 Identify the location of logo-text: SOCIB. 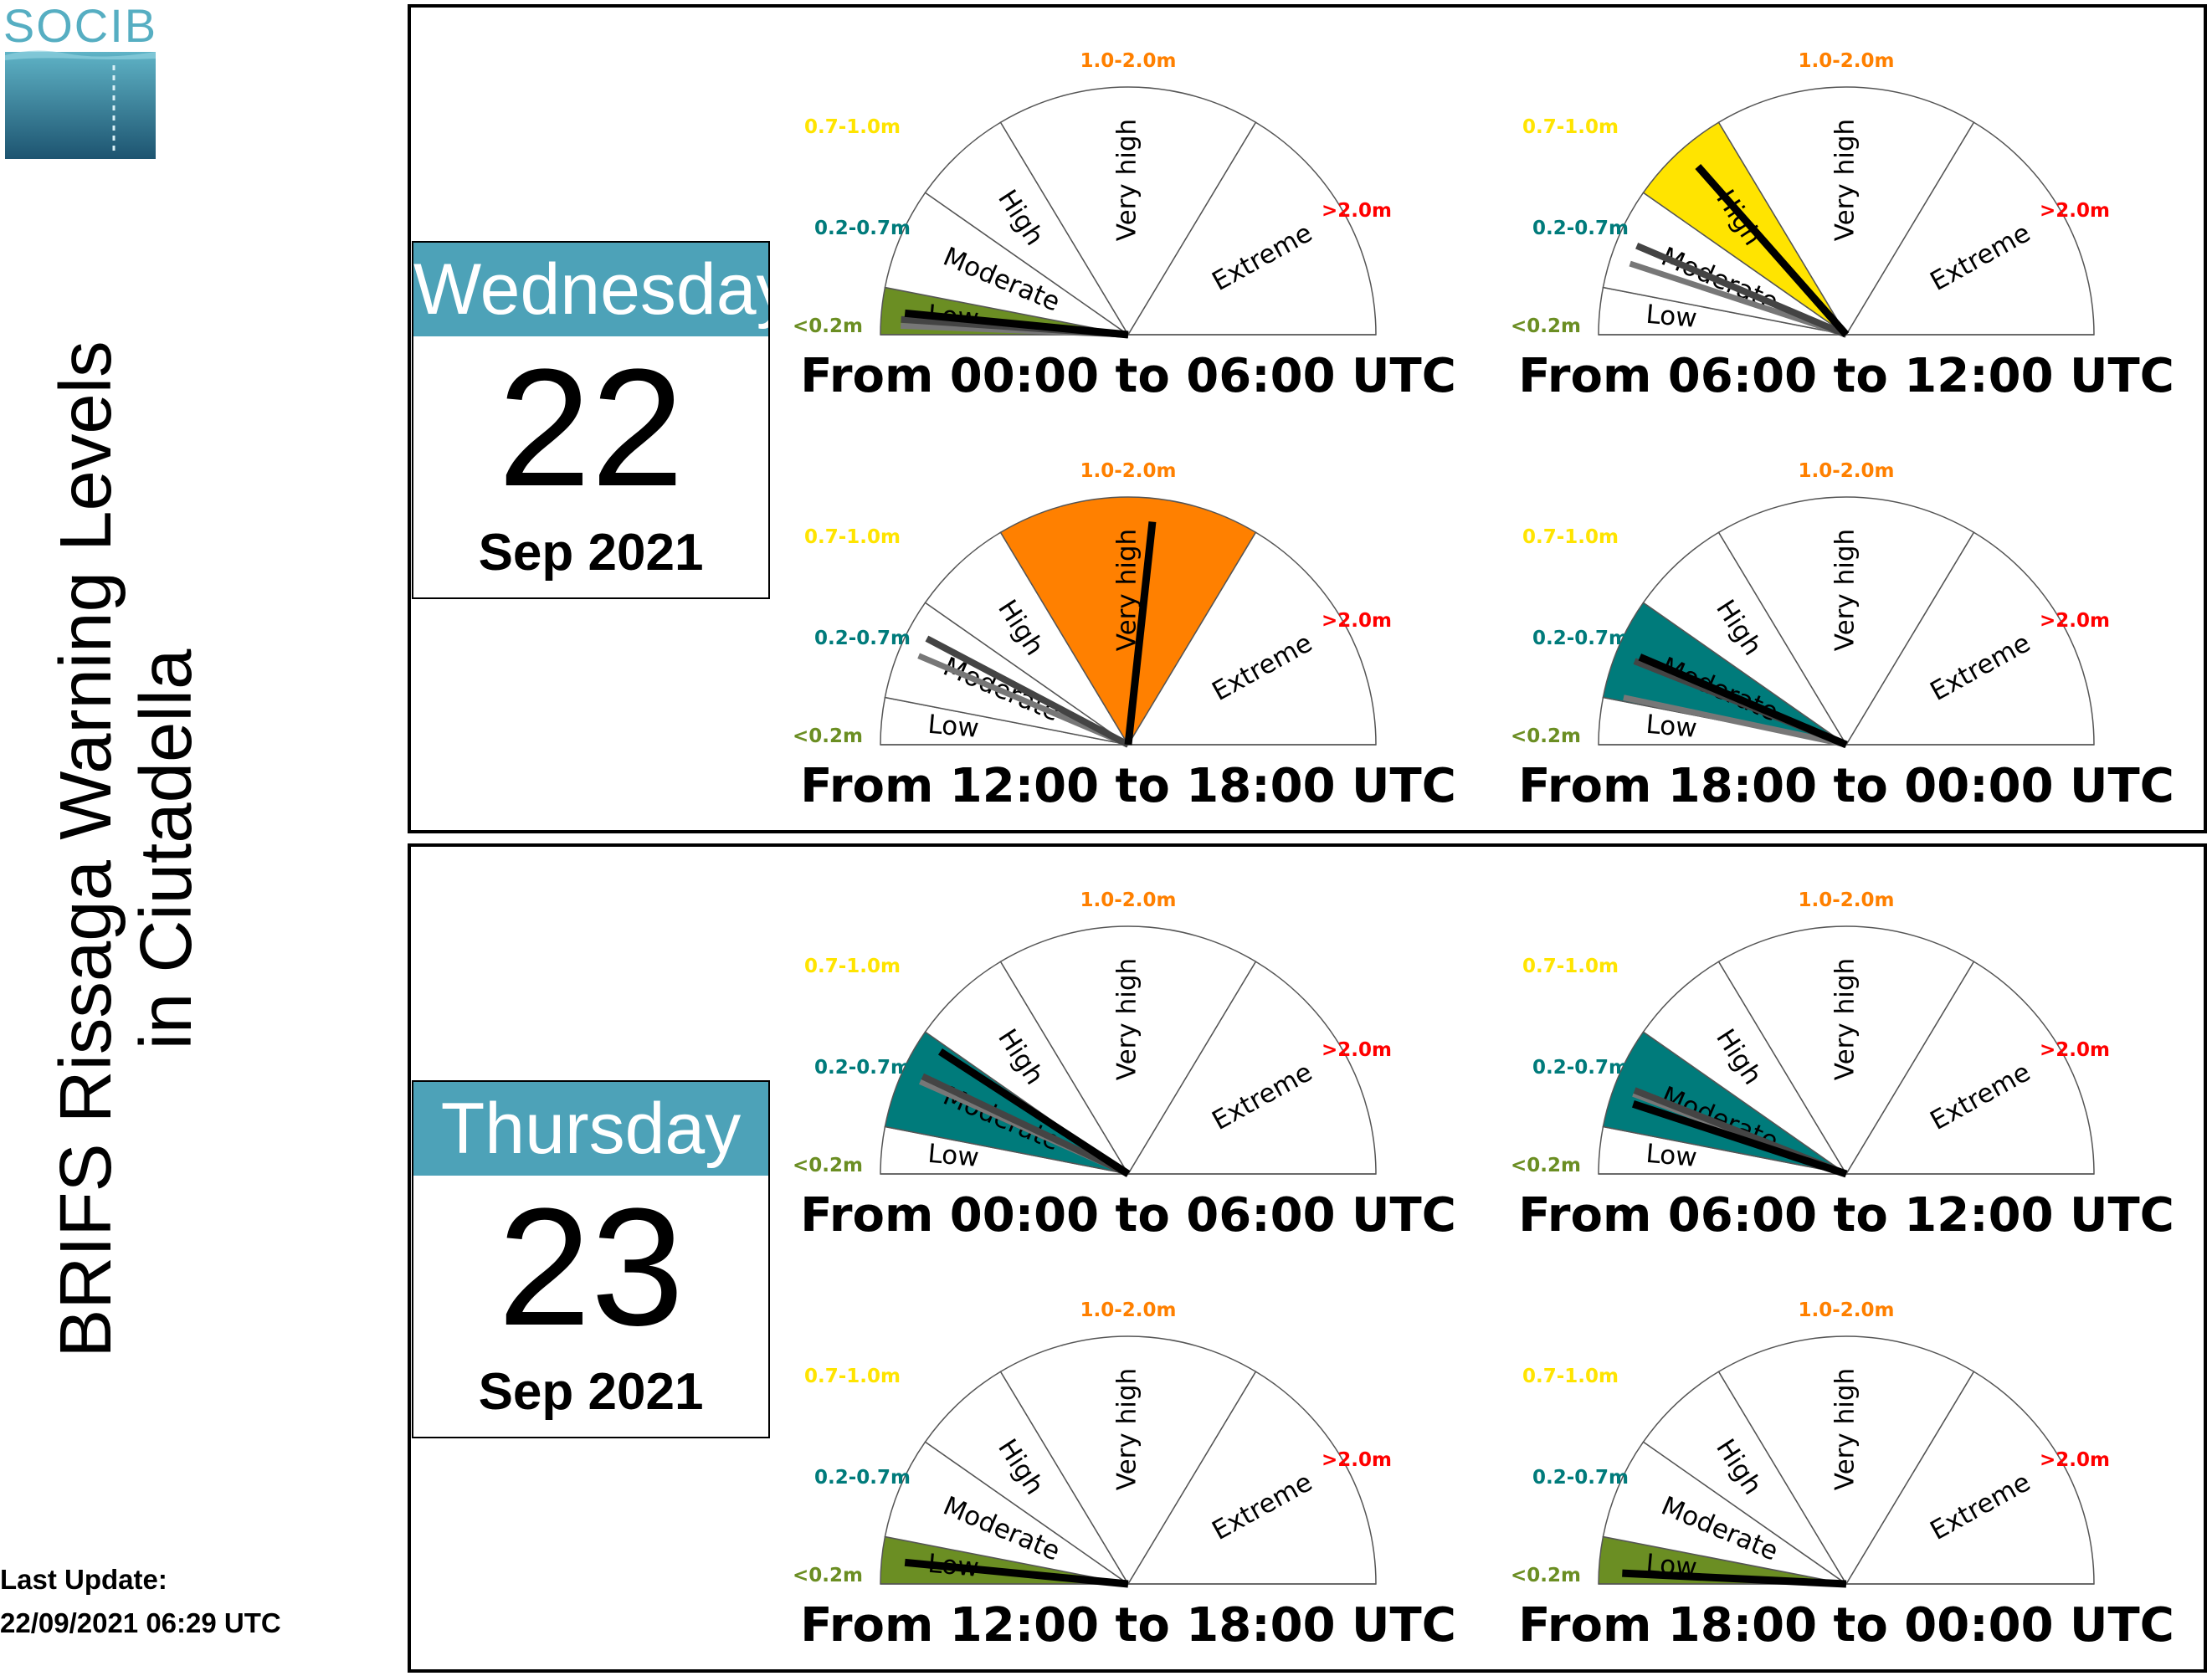
(80, 26).